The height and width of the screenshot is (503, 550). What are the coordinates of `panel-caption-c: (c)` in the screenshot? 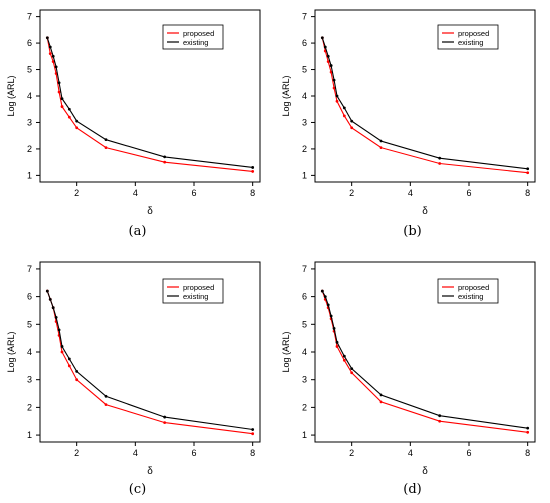 It's located at (137, 489).